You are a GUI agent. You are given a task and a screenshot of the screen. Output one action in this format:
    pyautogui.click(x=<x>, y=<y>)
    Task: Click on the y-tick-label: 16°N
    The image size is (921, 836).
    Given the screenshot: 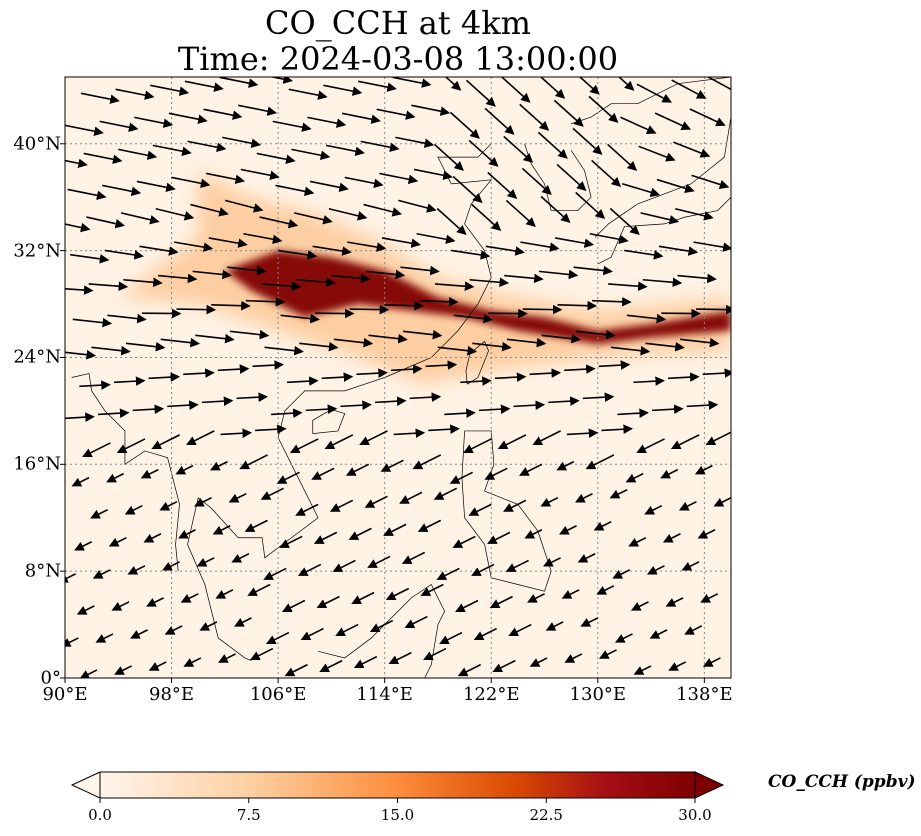 What is the action you would take?
    pyautogui.click(x=37, y=464)
    